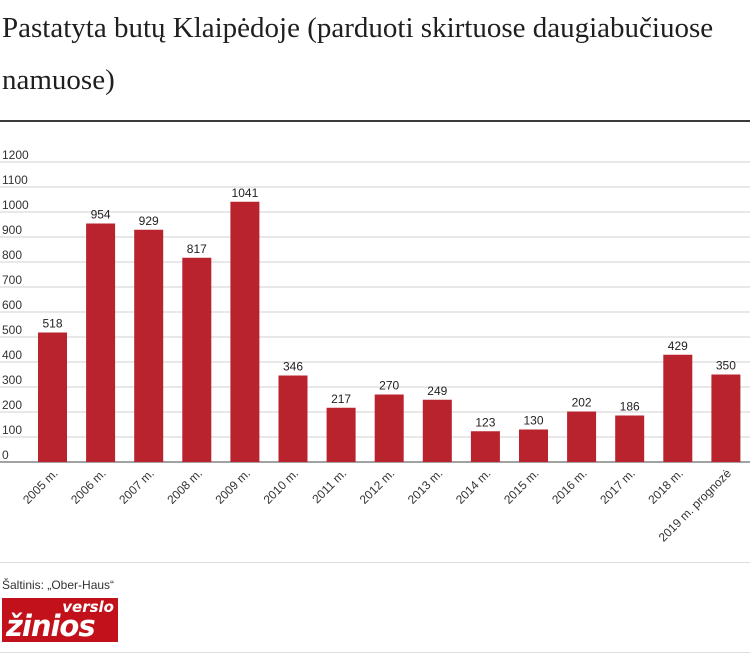 The image size is (750, 655). What do you see at coordinates (485, 422) in the screenshot?
I see `data-label: 123` at bounding box center [485, 422].